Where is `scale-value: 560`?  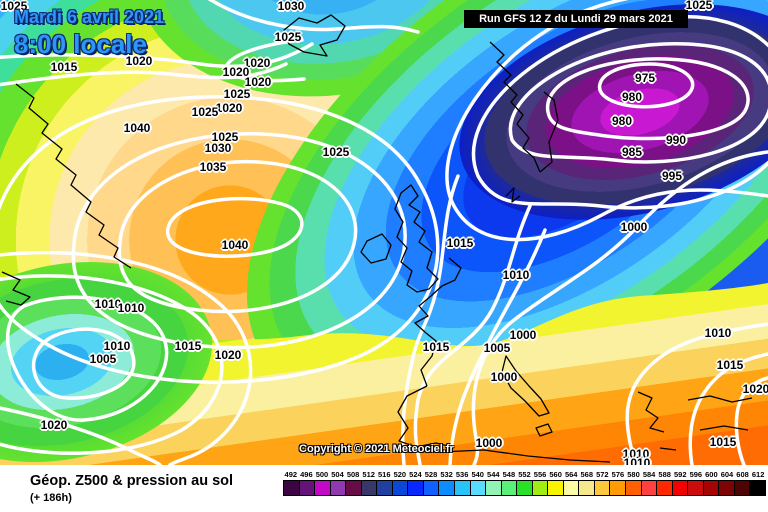 scale-value: 560 is located at coordinates (555, 474).